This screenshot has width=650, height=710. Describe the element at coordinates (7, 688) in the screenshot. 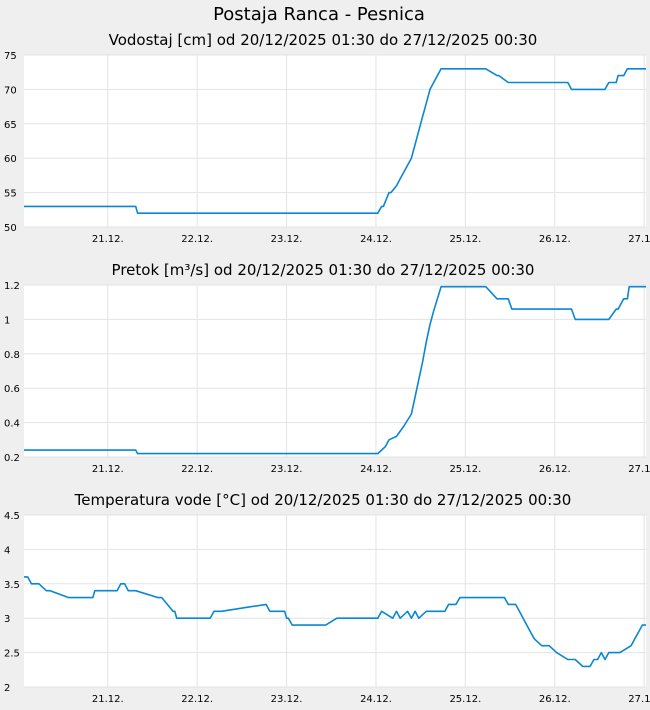

I see `y-tick-label: 2` at that location.